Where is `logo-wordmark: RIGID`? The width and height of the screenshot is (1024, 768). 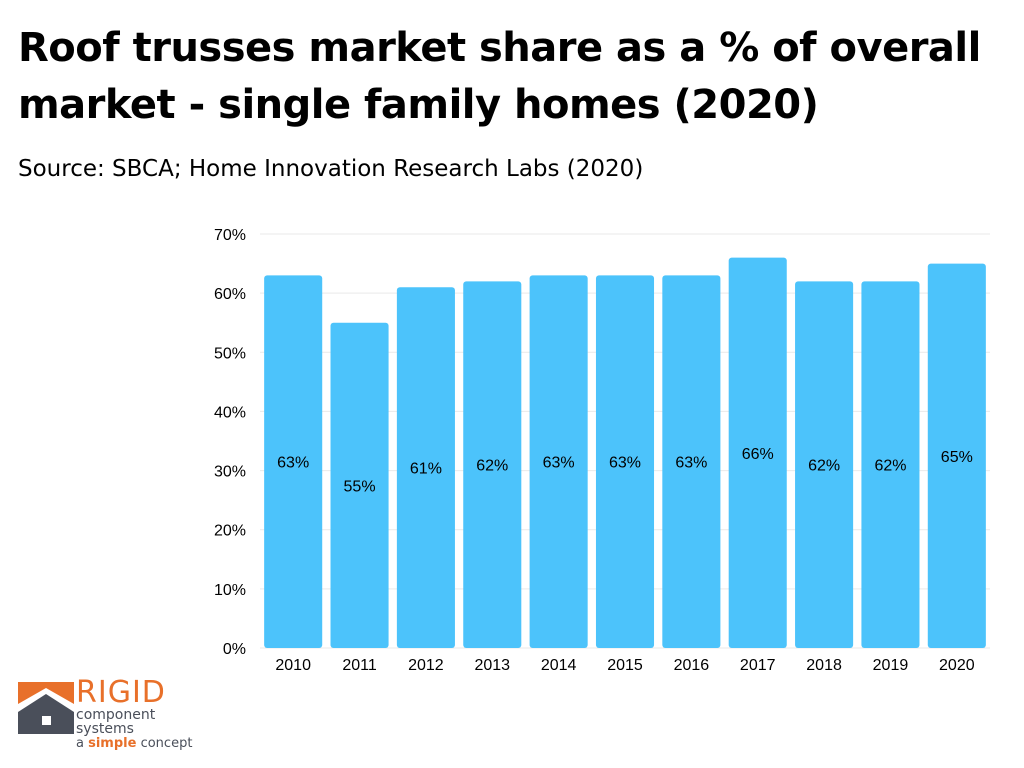
logo-wordmark: RIGID is located at coordinates (121, 692).